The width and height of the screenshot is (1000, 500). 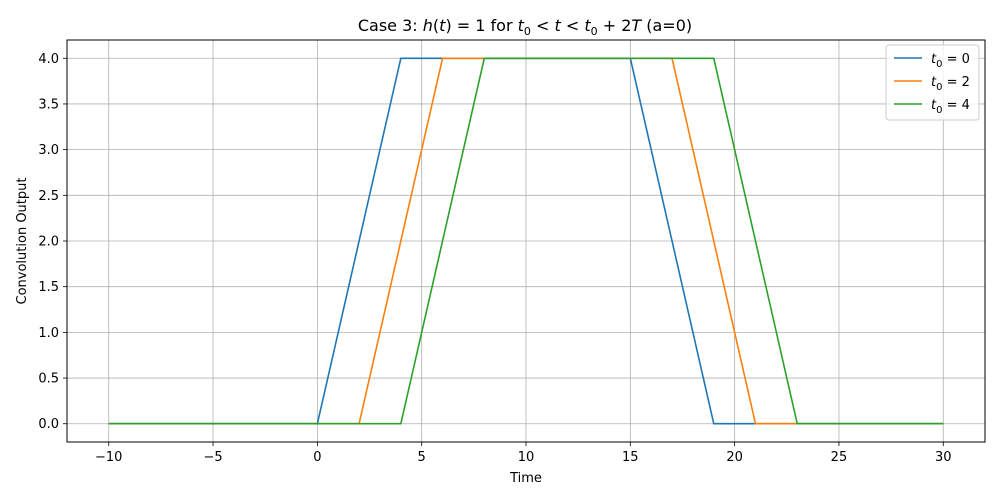 What do you see at coordinates (48, 242) in the screenshot?
I see `y-tick-label: 2.0` at bounding box center [48, 242].